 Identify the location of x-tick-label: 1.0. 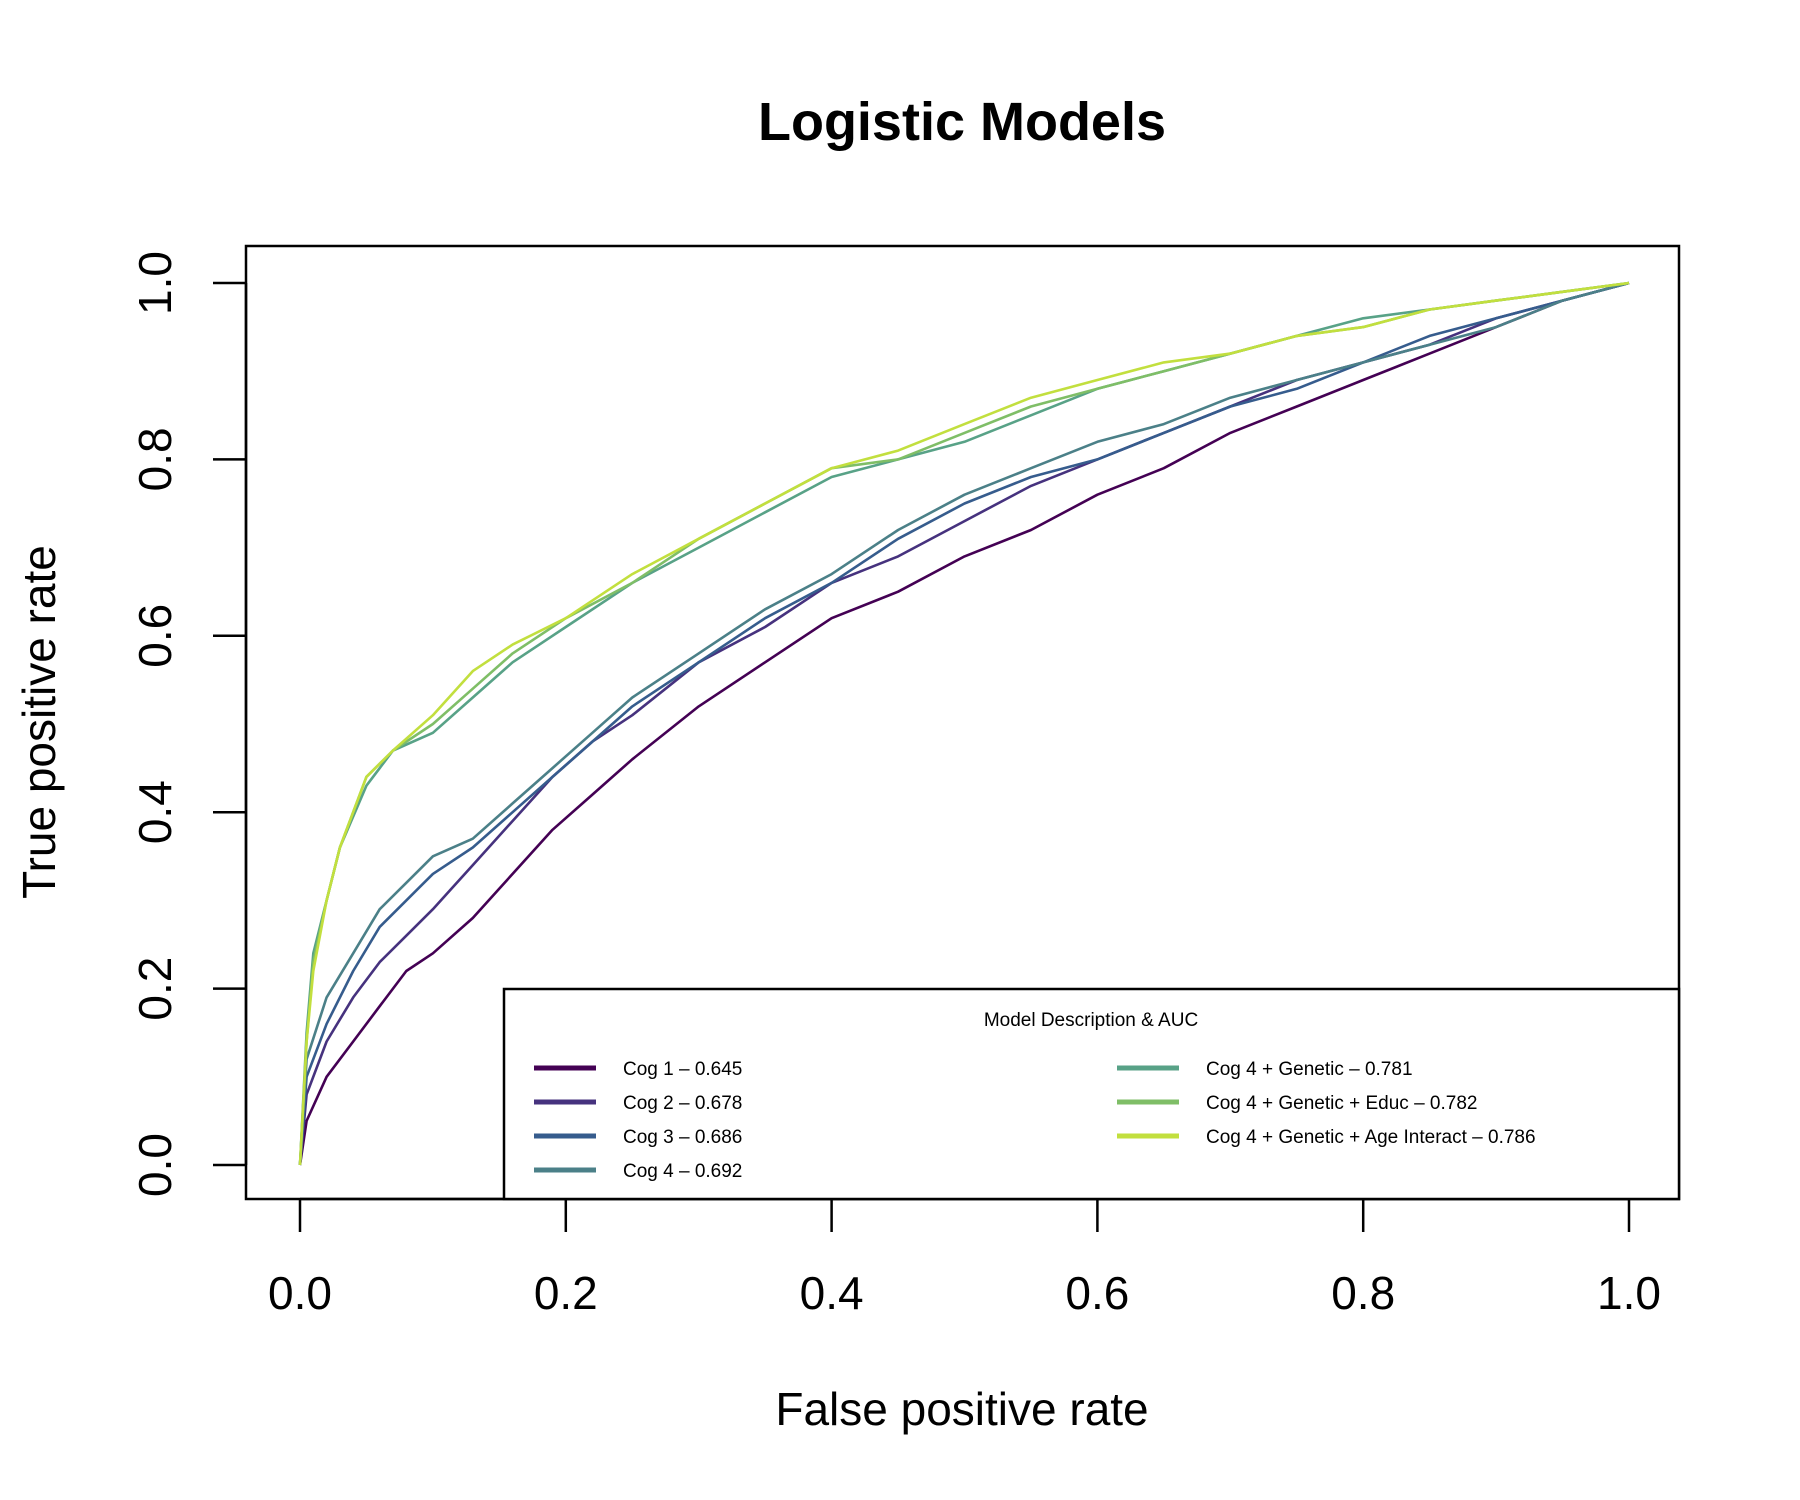
(1629, 1293).